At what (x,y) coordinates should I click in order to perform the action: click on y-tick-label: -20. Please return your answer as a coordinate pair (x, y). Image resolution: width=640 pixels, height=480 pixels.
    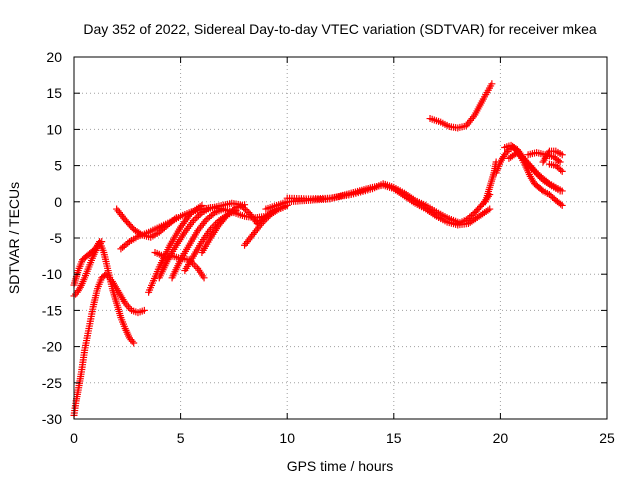
    Looking at the image, I should click on (52, 347).